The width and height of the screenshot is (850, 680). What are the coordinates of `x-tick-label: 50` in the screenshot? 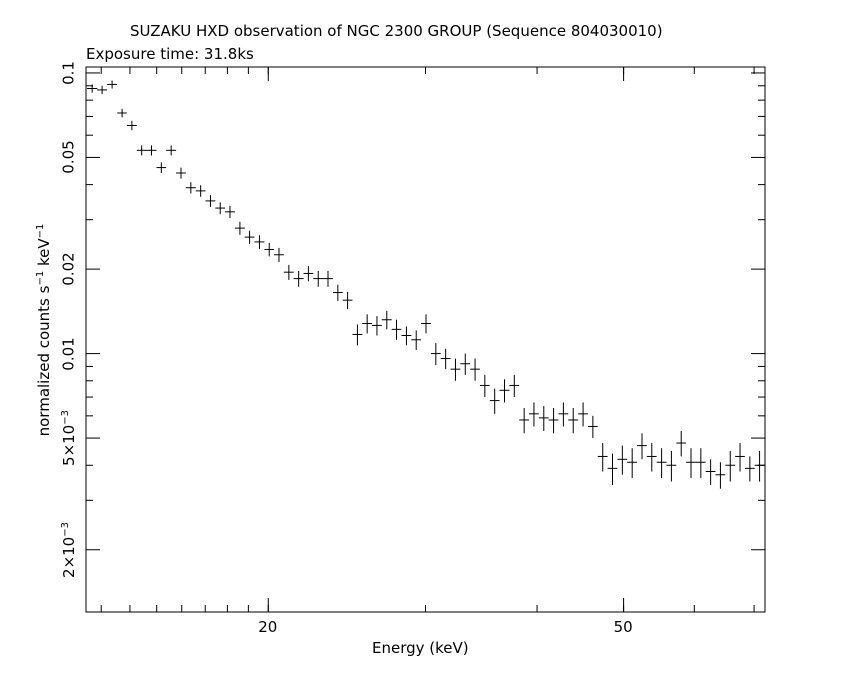 It's located at (623, 627).